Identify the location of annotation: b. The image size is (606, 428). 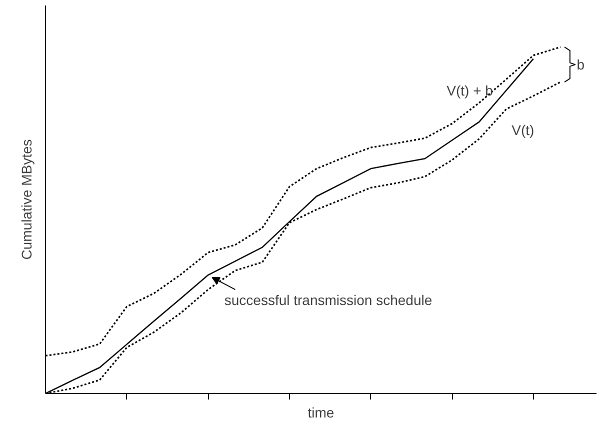
(580, 64).